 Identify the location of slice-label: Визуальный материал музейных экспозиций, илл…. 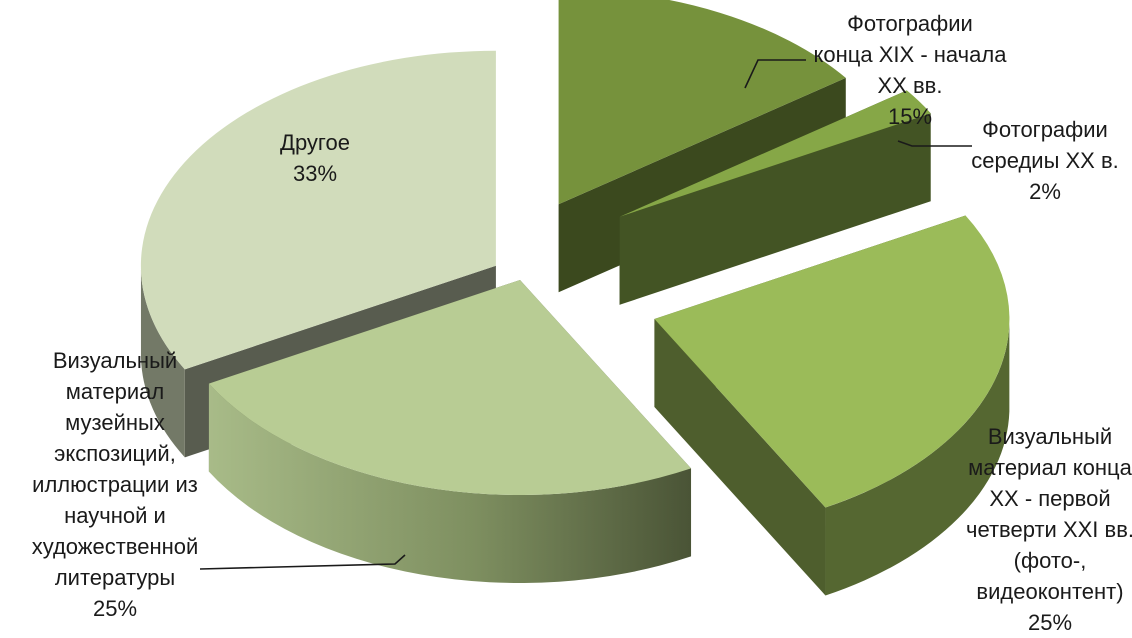
(115, 484).